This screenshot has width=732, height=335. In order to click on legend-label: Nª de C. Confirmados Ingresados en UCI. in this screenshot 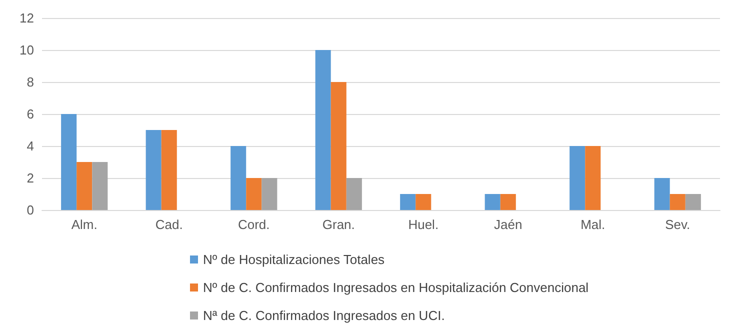, I will do `click(324, 315)`.